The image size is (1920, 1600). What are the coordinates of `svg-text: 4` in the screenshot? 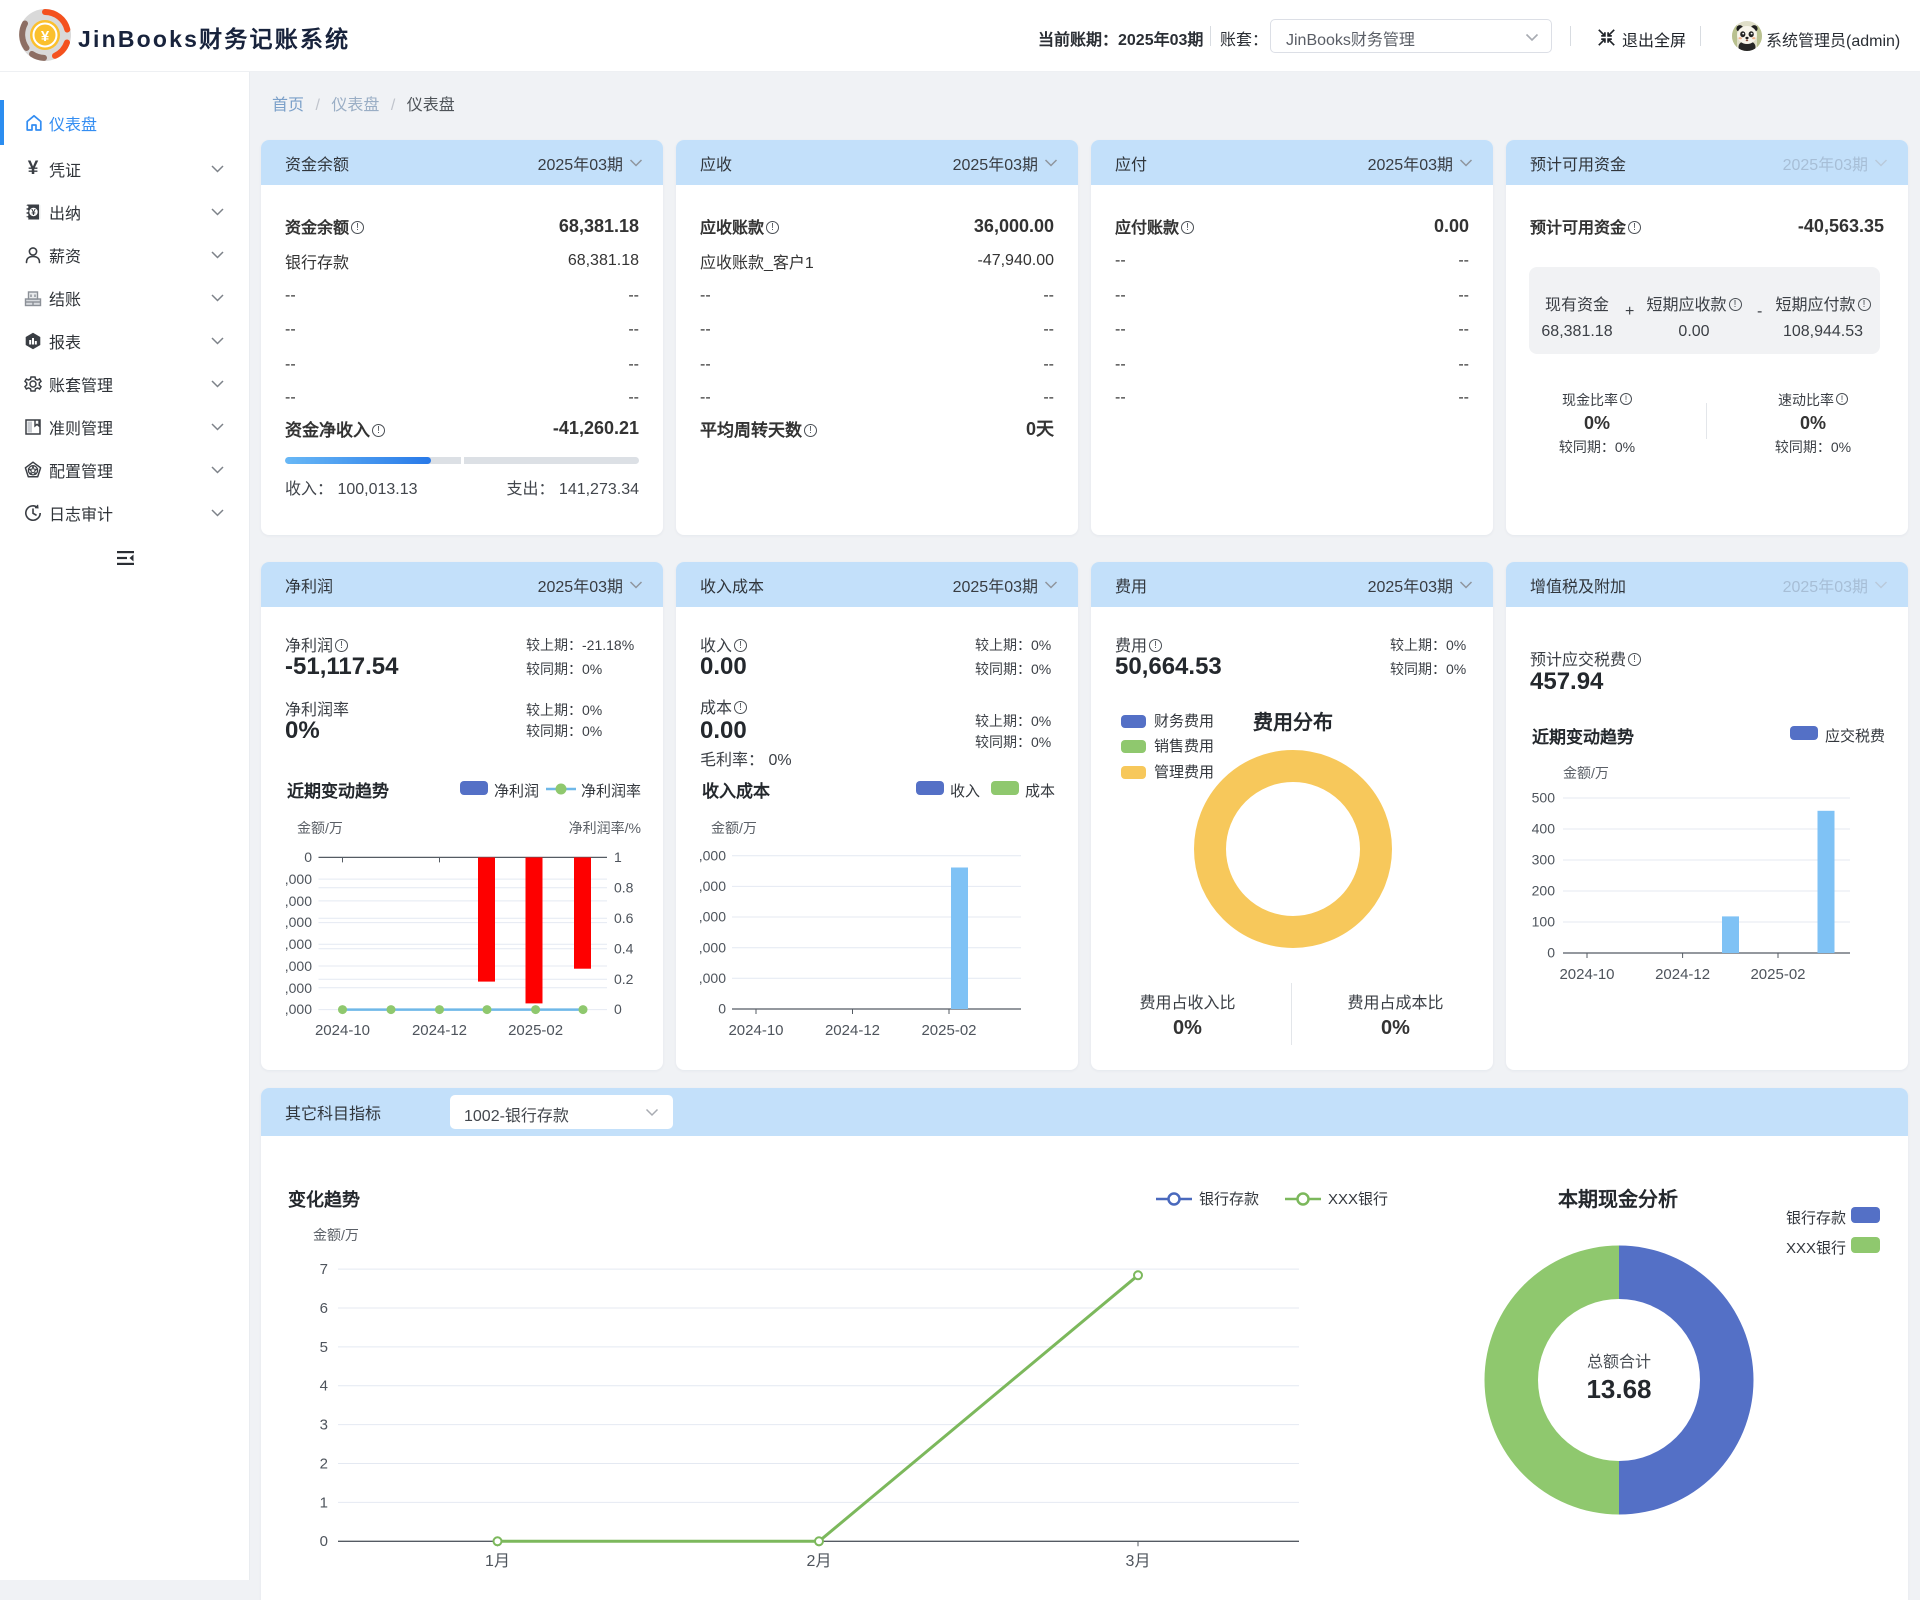 It's located at (324, 1386).